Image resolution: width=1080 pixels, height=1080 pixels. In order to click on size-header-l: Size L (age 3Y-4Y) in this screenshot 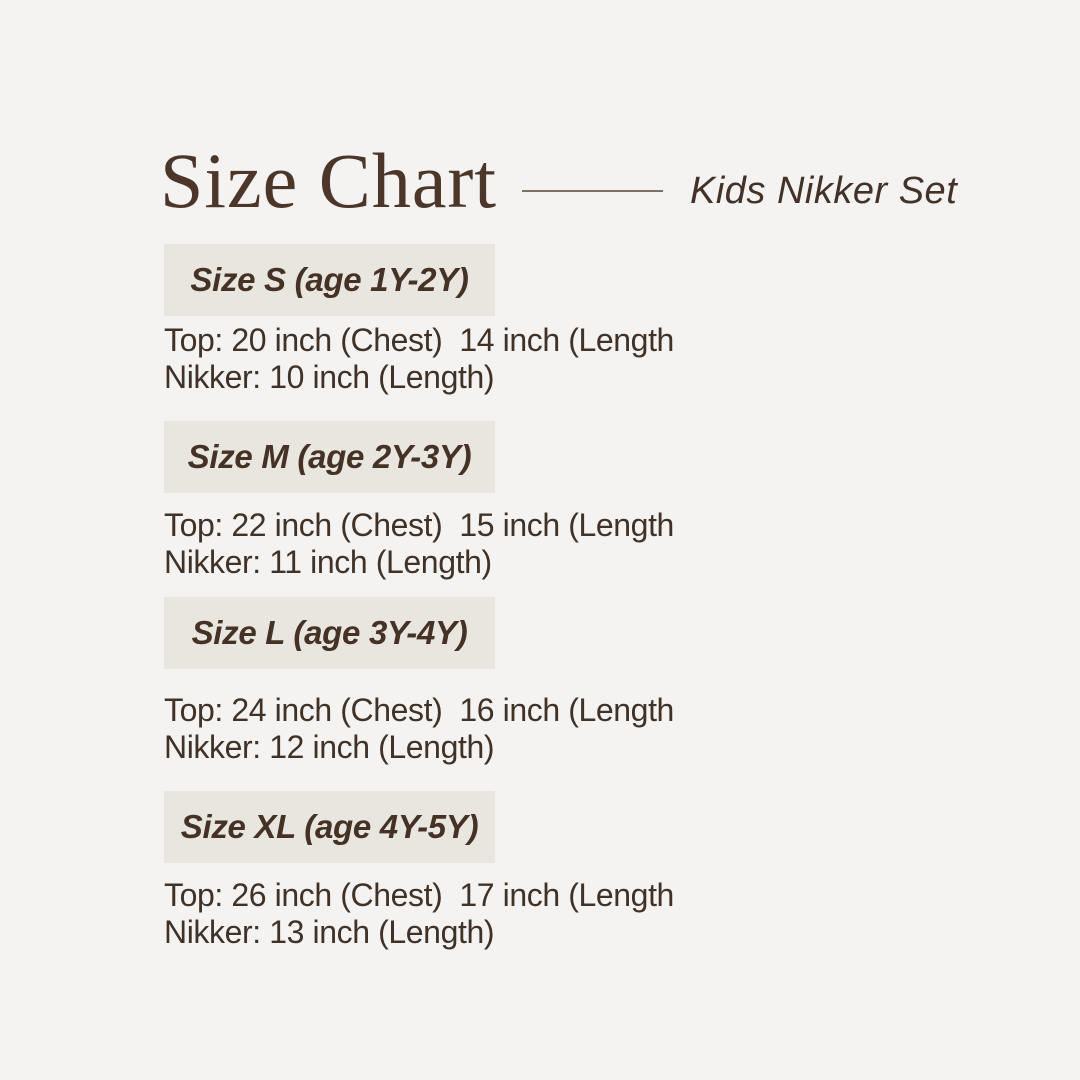, I will do `click(329, 633)`.